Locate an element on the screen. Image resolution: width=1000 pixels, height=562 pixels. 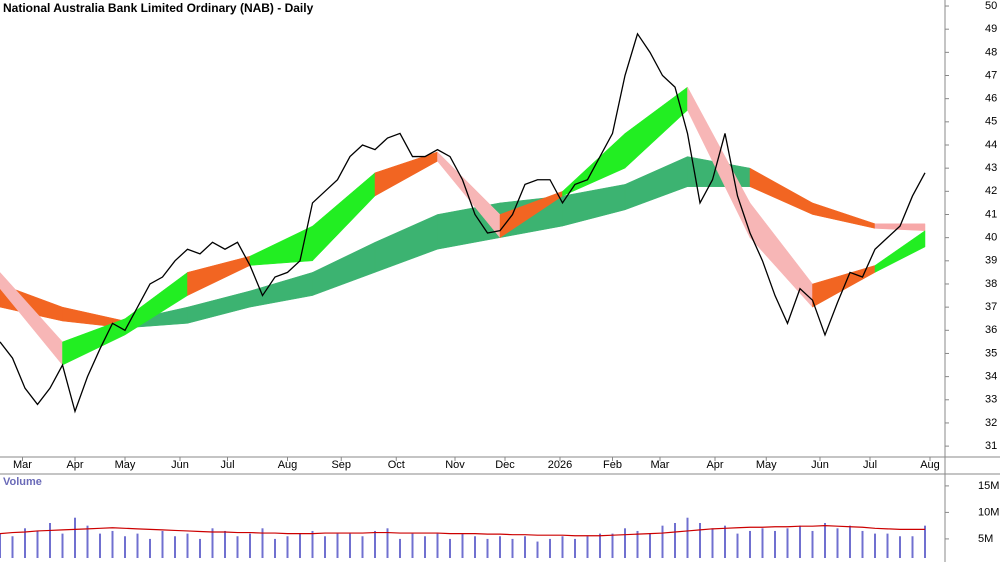
x-tick-label: Mar is located at coordinates (22, 465).